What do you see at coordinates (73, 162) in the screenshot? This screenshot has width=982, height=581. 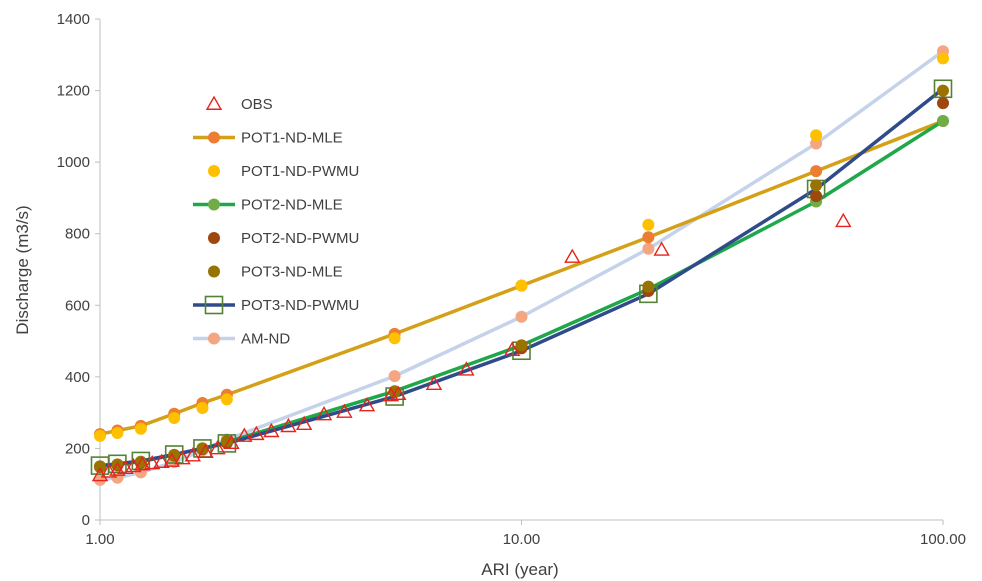 I see `y-tick-label: 1000` at bounding box center [73, 162].